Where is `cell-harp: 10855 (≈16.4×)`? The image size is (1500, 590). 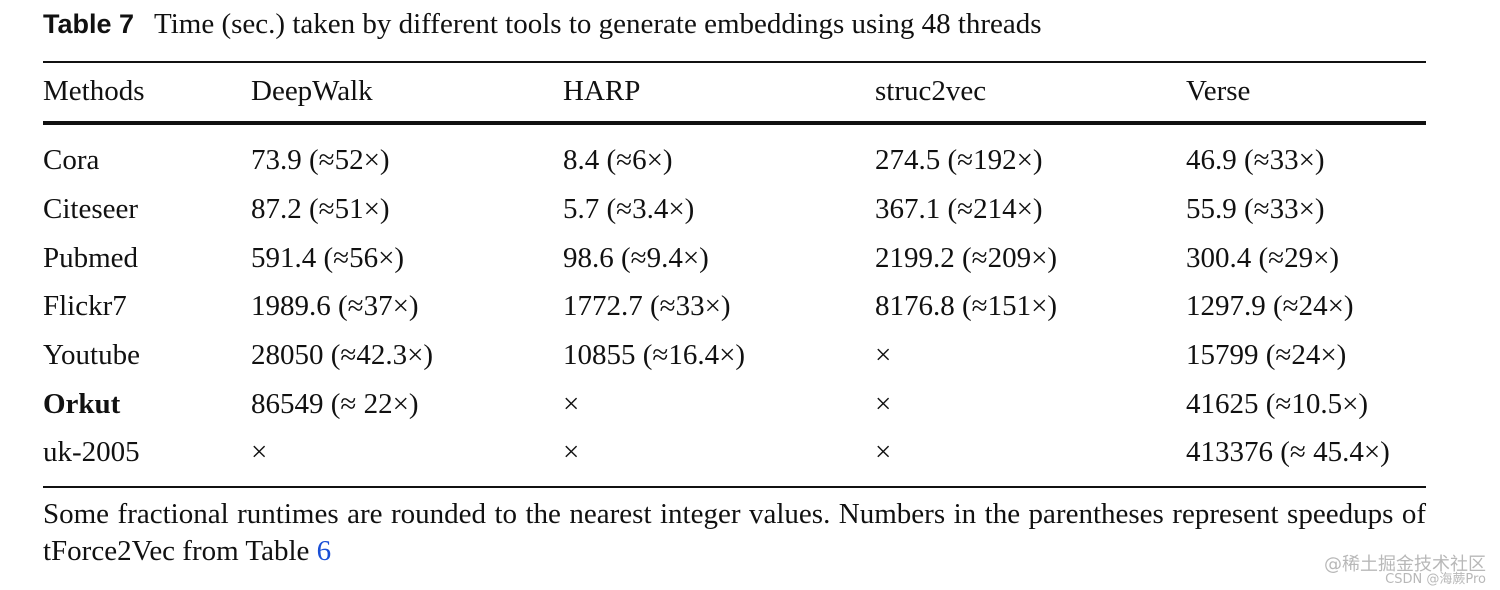
cell-harp: 10855 (≈16.4×) is located at coordinates (654, 355).